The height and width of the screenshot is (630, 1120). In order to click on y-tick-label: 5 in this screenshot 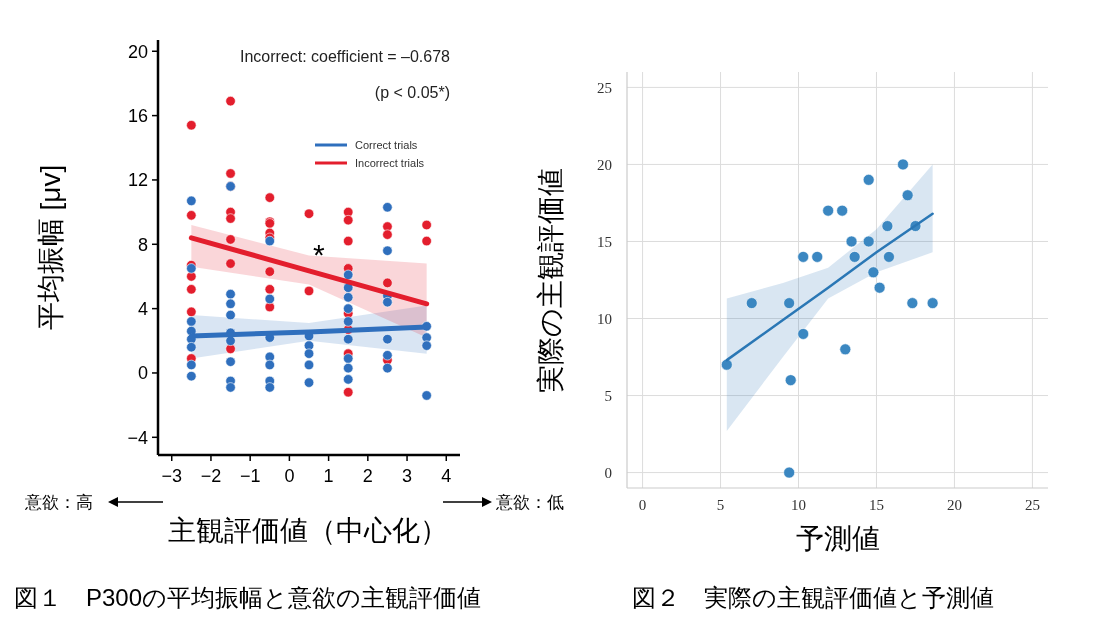, I will do `click(608, 395)`.